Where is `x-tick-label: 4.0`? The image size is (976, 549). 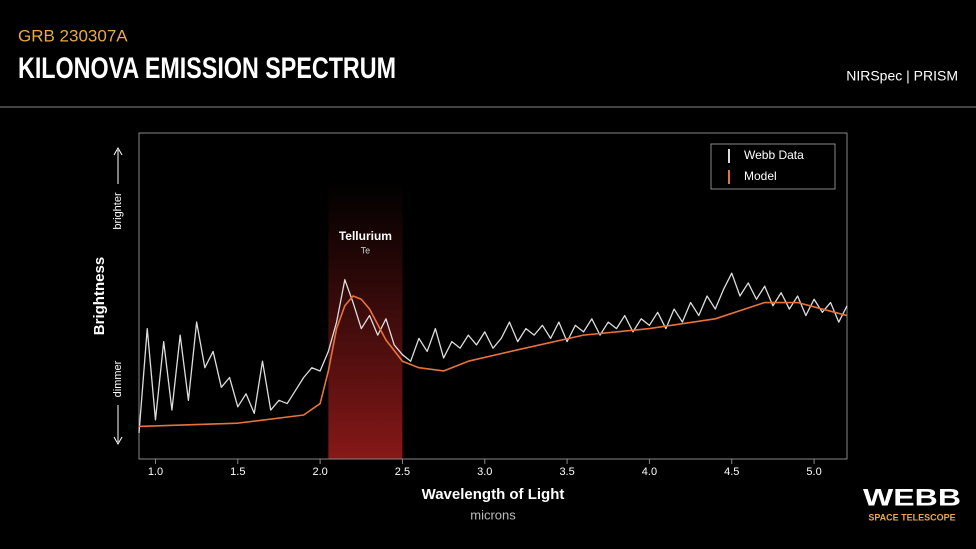 x-tick-label: 4.0 is located at coordinates (649, 472).